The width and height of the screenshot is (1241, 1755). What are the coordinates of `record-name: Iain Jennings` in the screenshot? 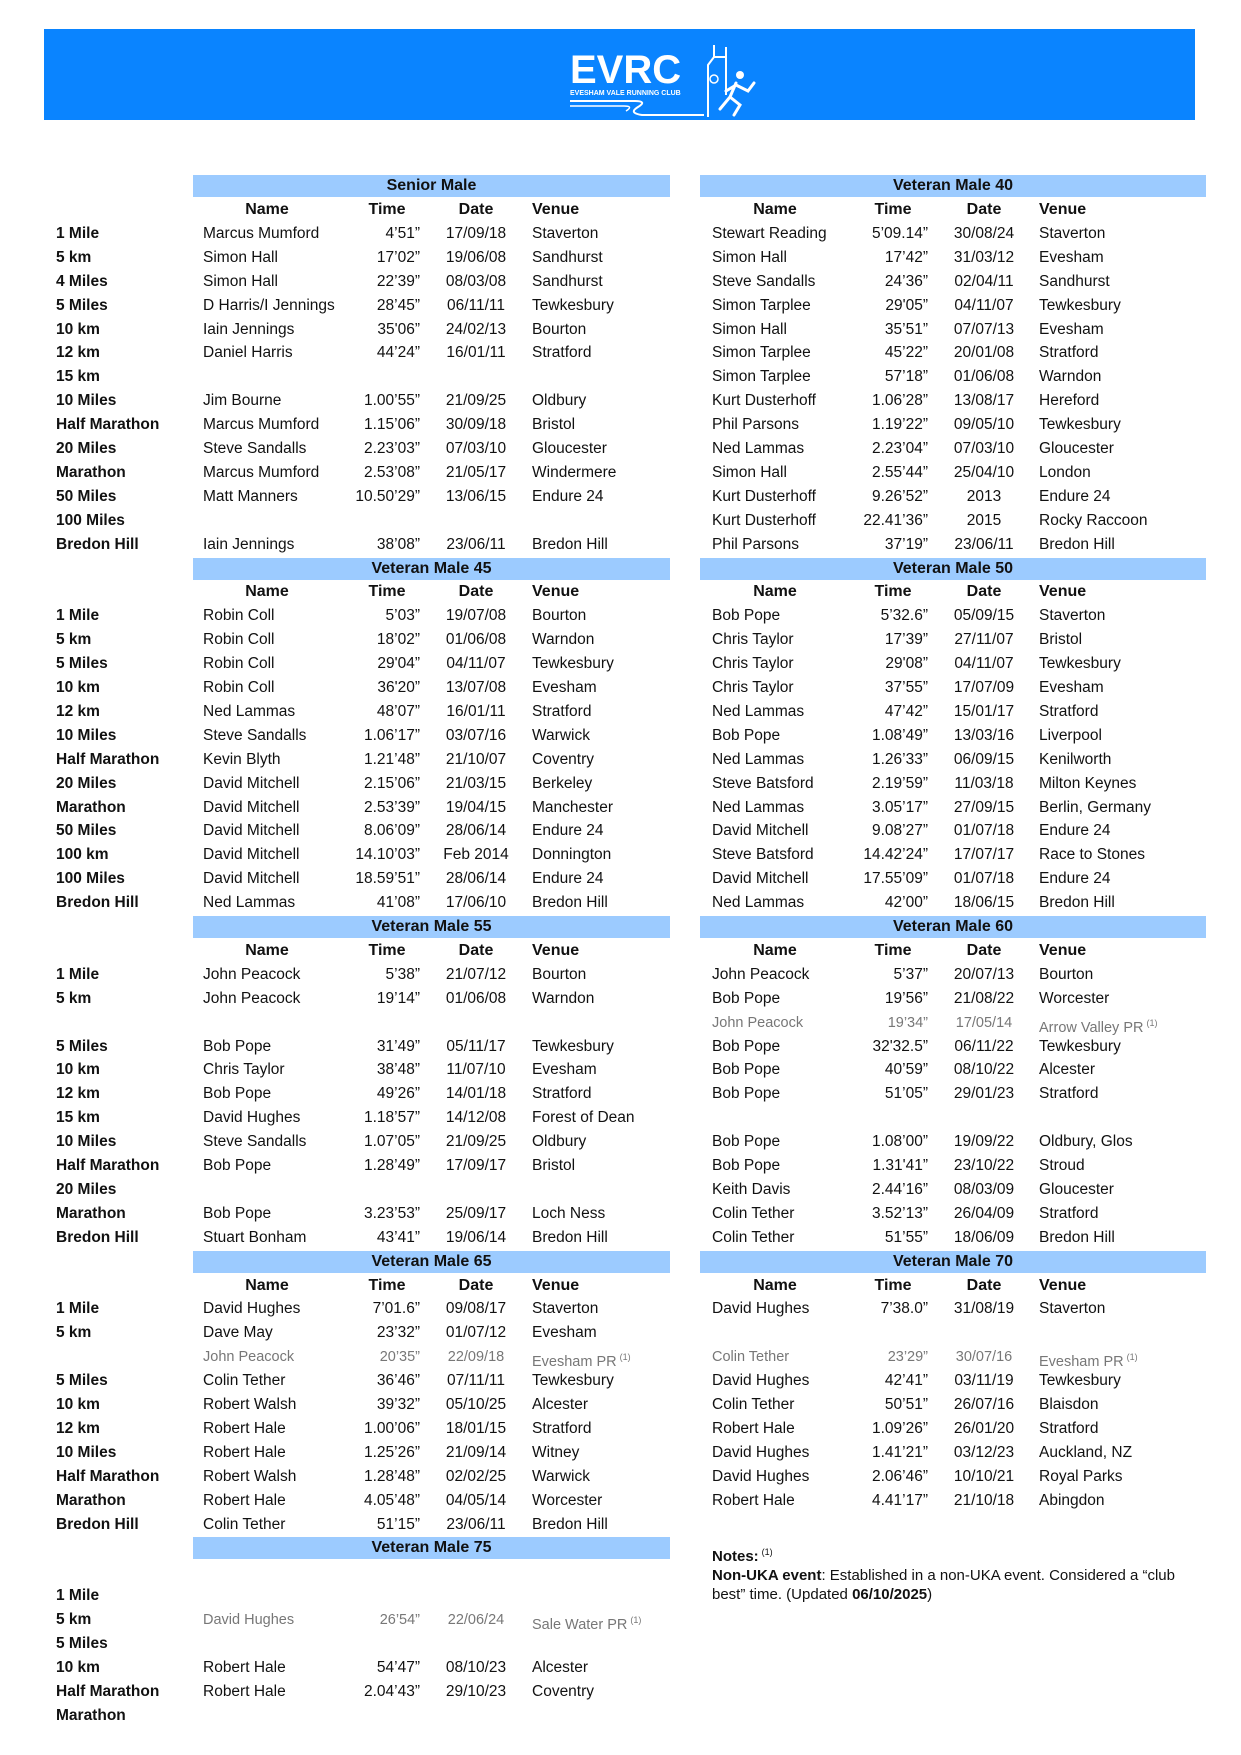 It's located at (249, 544).